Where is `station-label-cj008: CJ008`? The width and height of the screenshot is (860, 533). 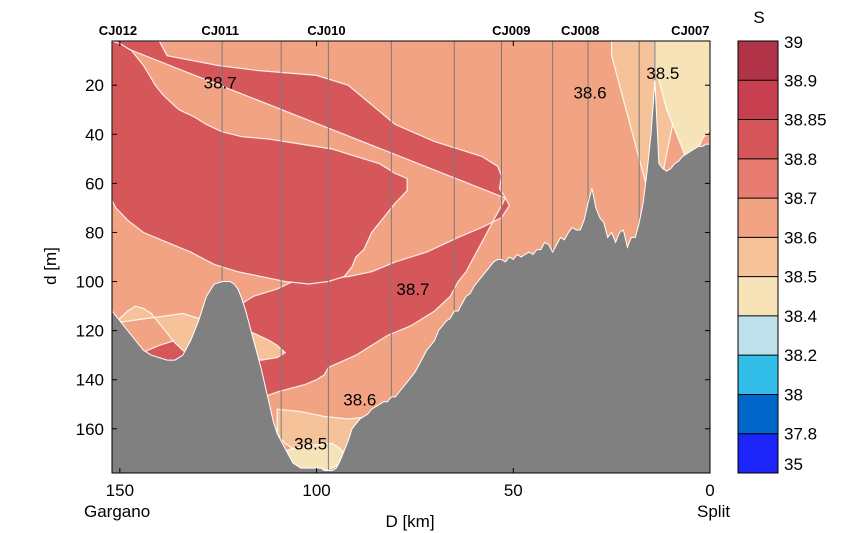 station-label-cj008: CJ008 is located at coordinates (580, 30).